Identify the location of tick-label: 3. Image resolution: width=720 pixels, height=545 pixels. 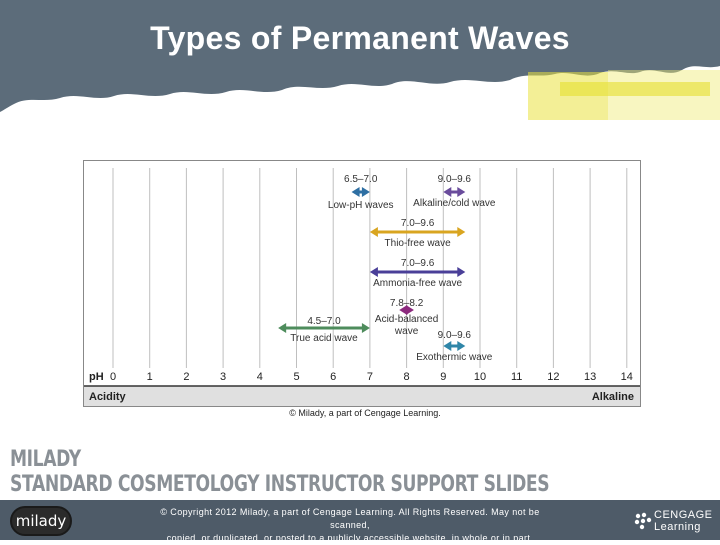
(223, 377).